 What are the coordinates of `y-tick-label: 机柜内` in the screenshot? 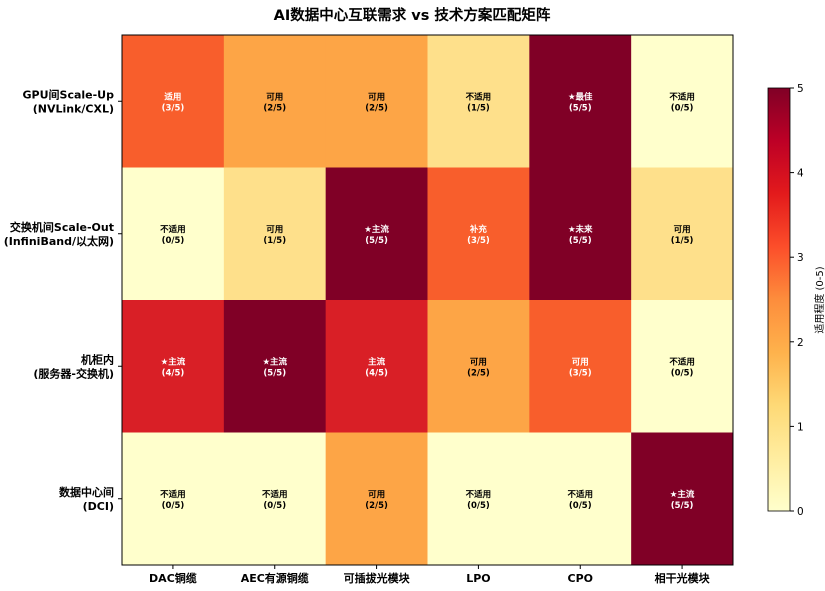 It's located at (97, 359).